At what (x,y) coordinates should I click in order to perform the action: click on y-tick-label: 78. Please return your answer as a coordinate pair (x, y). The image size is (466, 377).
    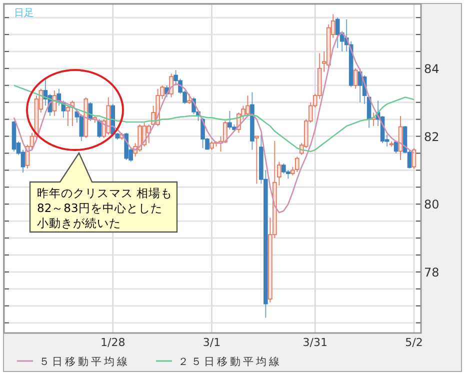
    Looking at the image, I should click on (432, 272).